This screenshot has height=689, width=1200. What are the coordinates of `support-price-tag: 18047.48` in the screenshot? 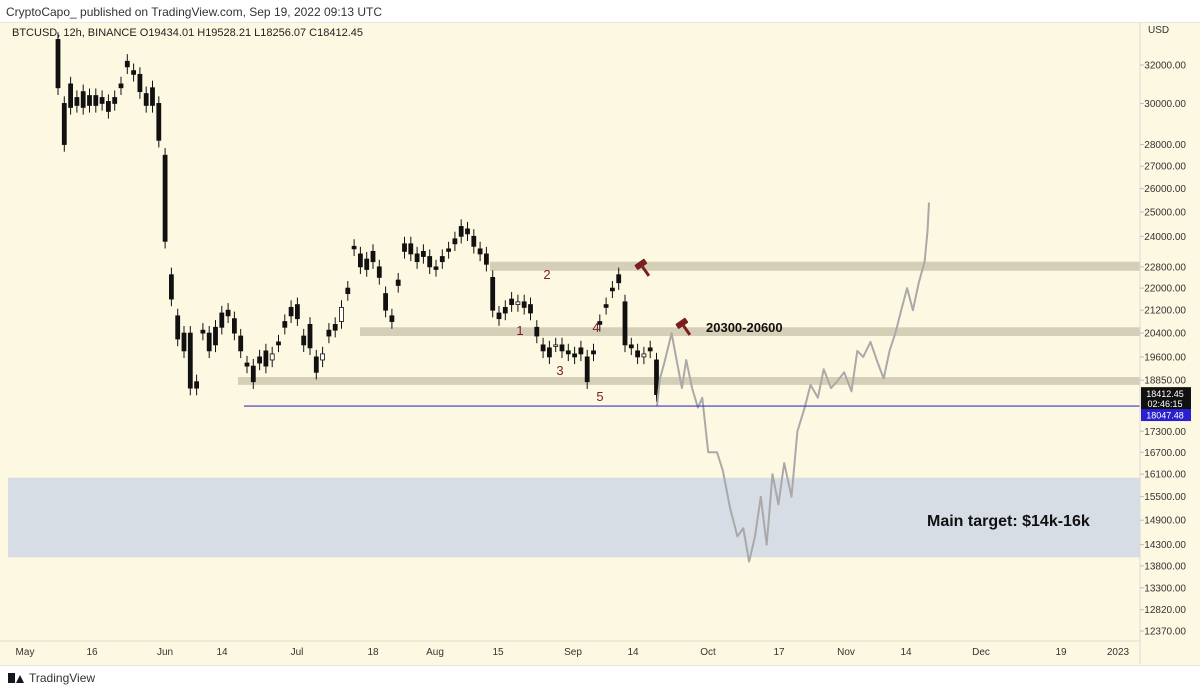 It's located at (1166, 415).